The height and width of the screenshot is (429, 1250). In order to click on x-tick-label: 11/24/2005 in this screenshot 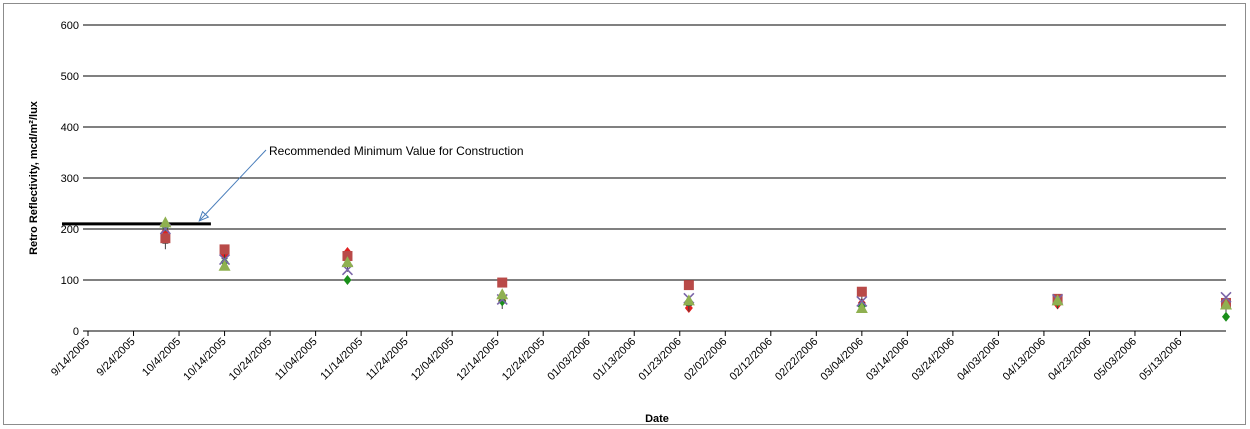, I will do `click(387, 359)`.